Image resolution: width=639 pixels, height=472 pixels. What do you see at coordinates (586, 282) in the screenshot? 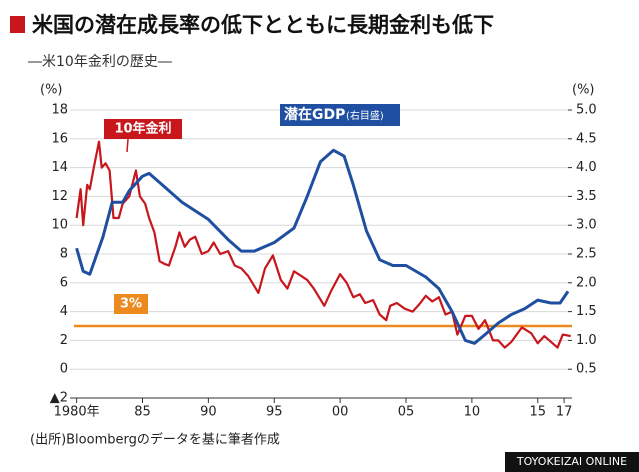
I see `y2-tick-label: 2.0` at bounding box center [586, 282].